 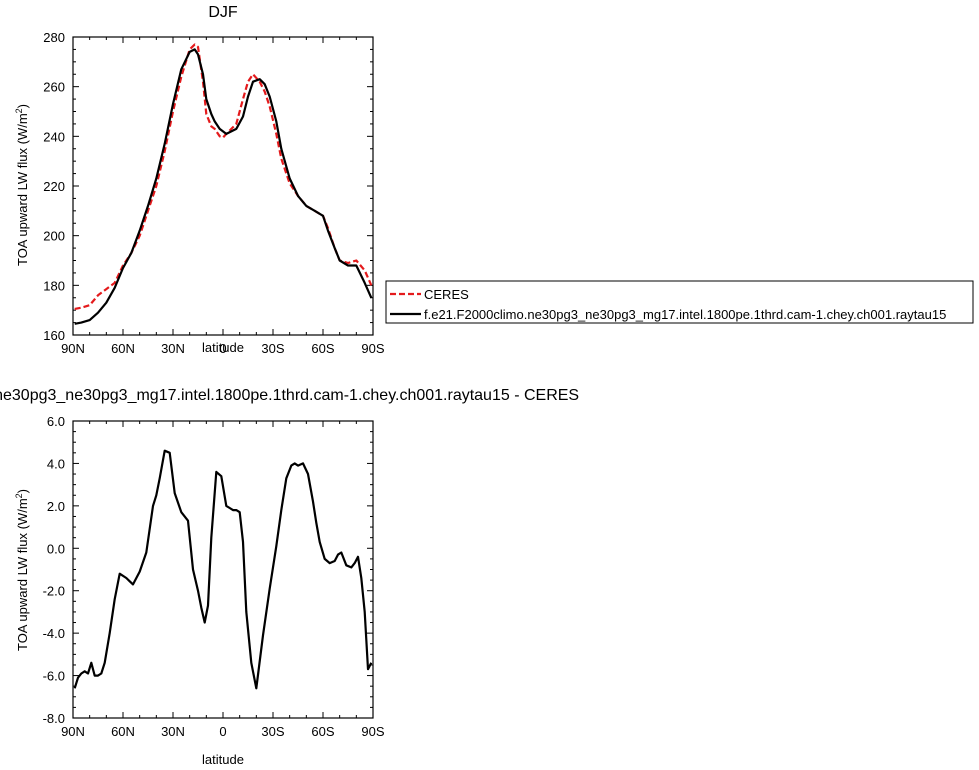 I want to click on top-plot-frame, so click(x=223, y=186).